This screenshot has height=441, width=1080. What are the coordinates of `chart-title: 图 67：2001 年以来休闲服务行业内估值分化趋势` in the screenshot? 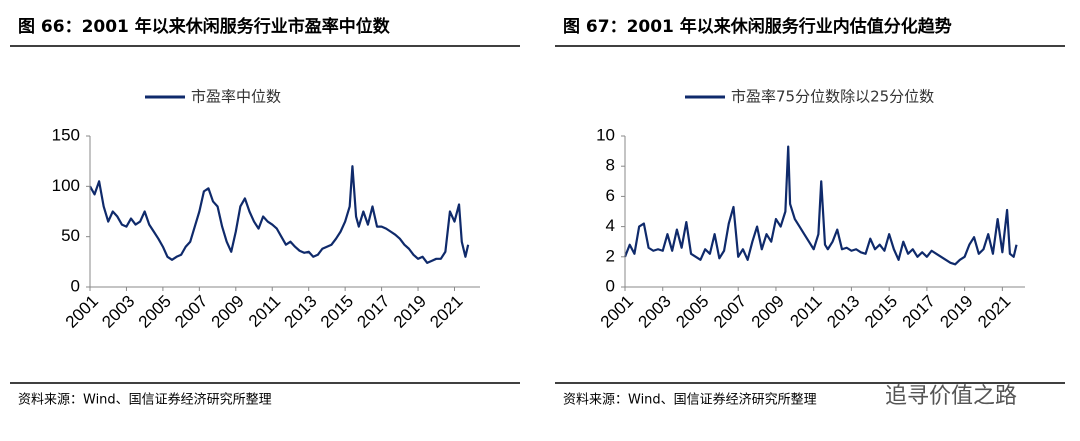 It's located at (757, 26).